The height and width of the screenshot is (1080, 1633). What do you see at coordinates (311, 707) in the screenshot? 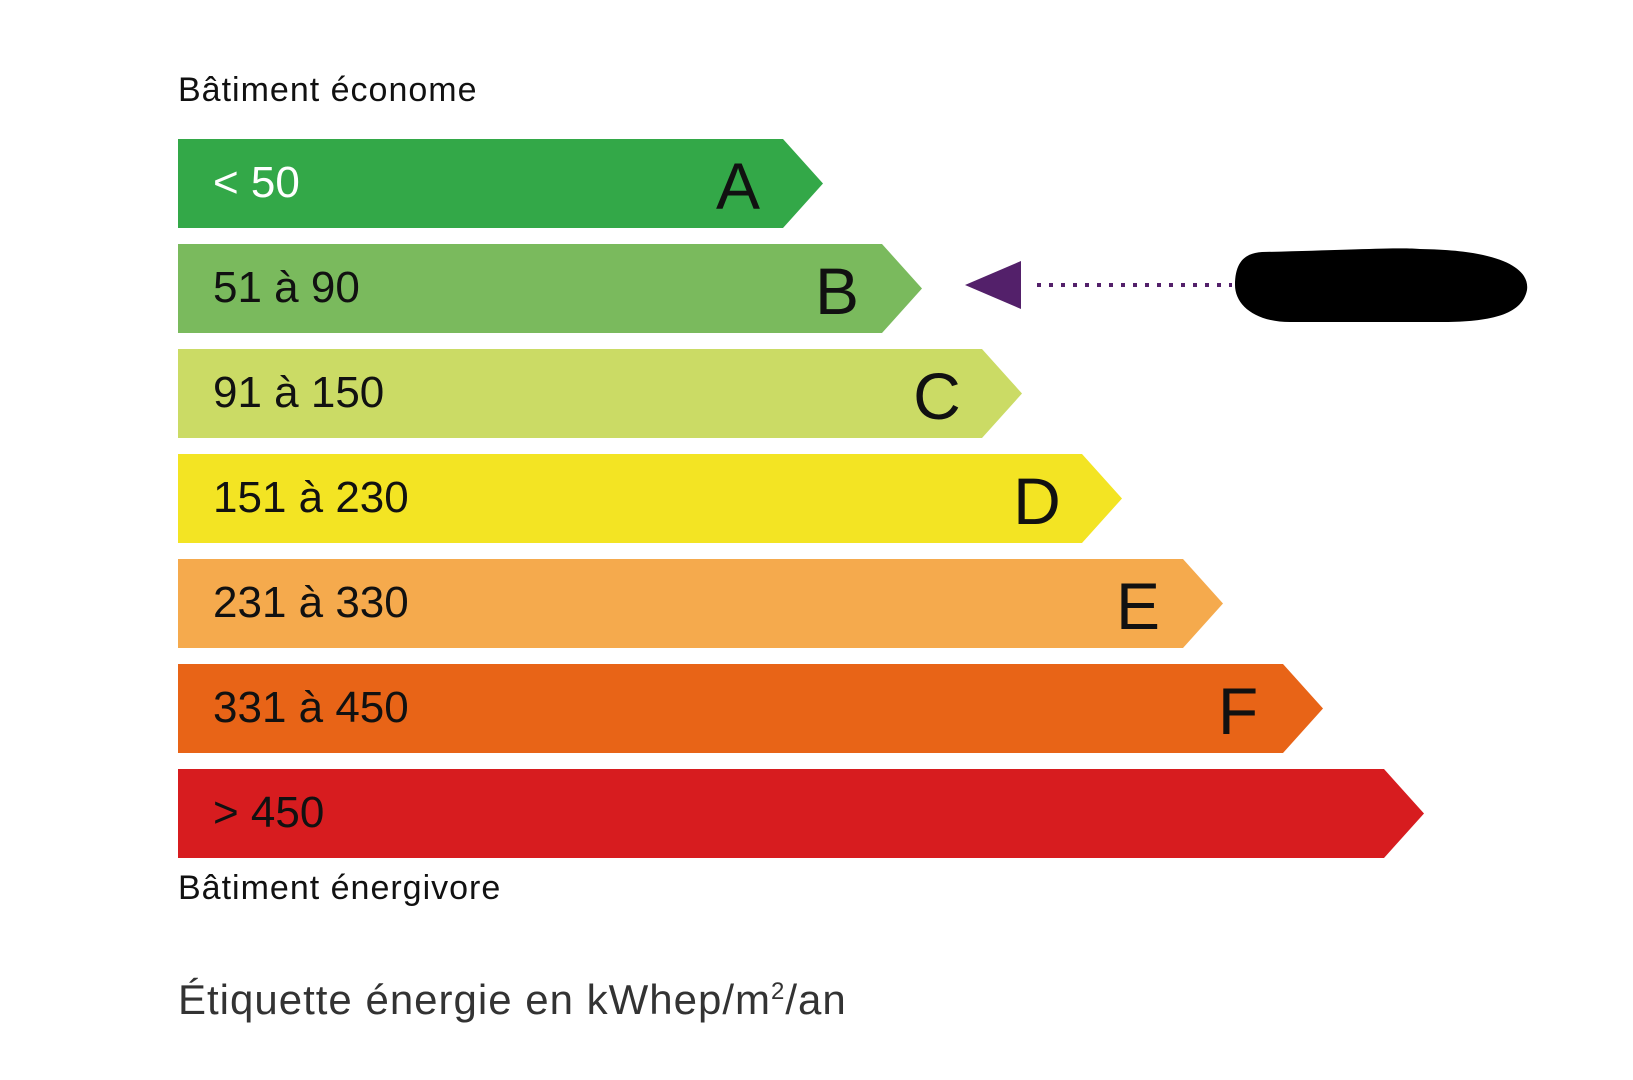
I see `range-label: 331 à 450` at bounding box center [311, 707].